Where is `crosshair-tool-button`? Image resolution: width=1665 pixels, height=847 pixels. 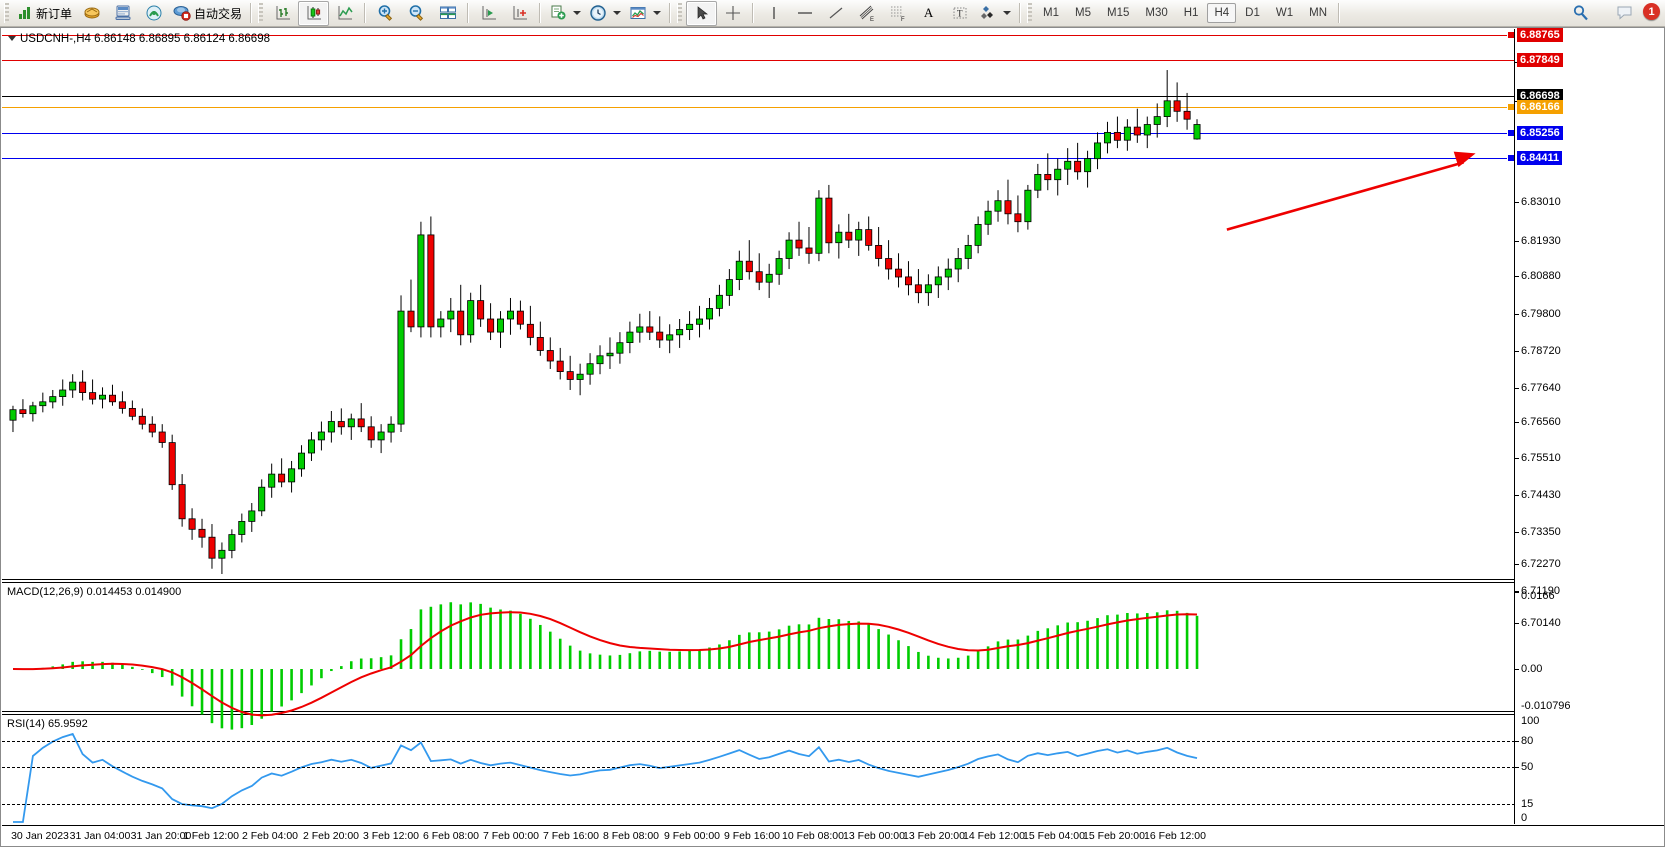 crosshair-tool-button is located at coordinates (732, 13).